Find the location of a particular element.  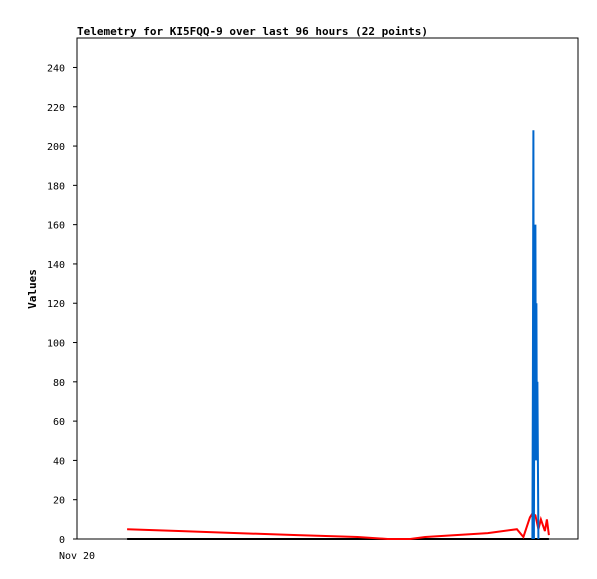

x-tick-label: Nov 20 is located at coordinates (77, 556).